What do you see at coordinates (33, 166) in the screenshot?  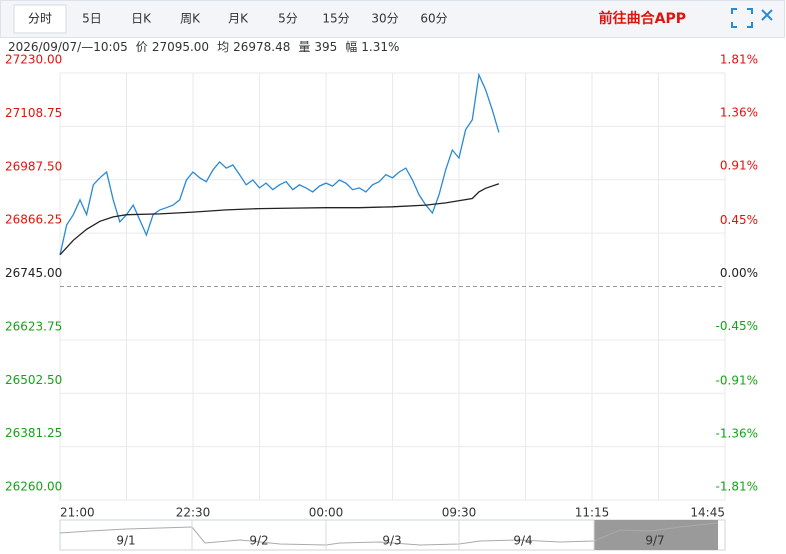 I see `y-tick-label: 26987.50` at bounding box center [33, 166].